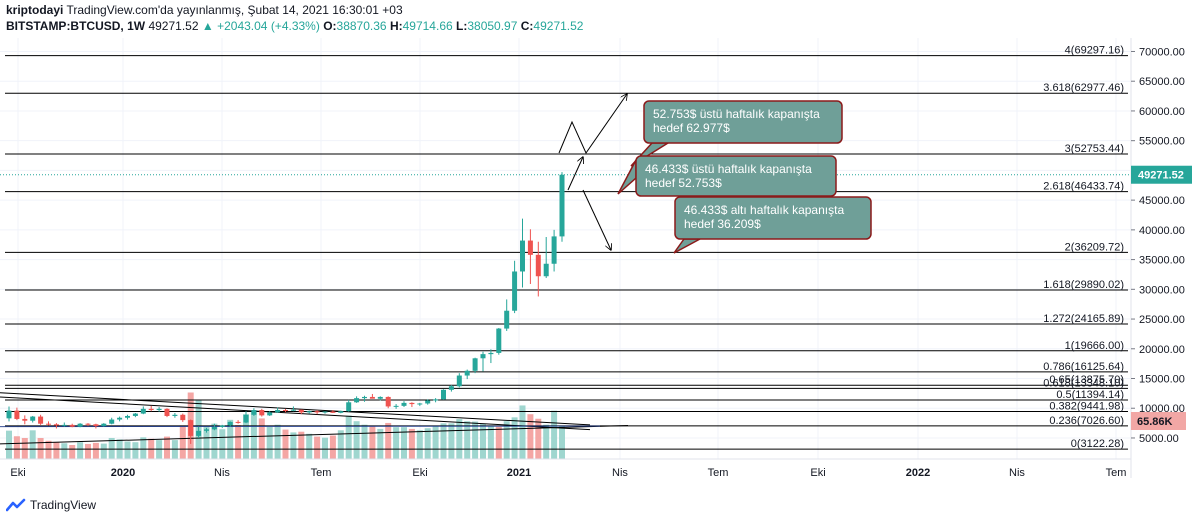  I want to click on fib-level-label: 1.272(24165.89), so click(1083, 319).